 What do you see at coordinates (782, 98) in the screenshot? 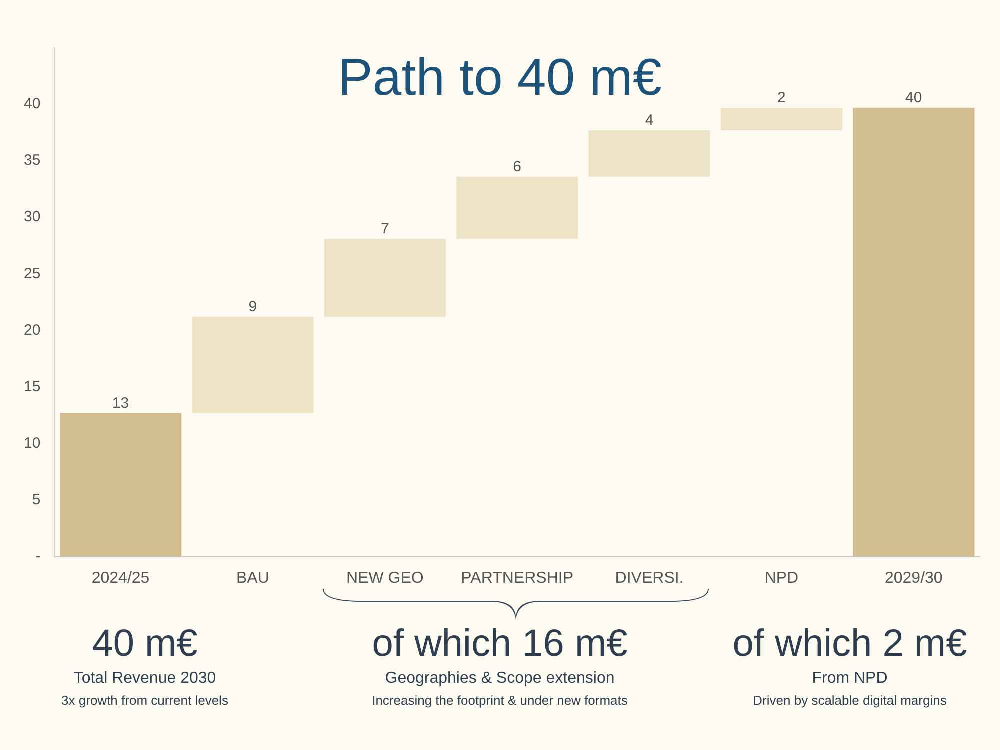
I see `data-label: 2` at bounding box center [782, 98].